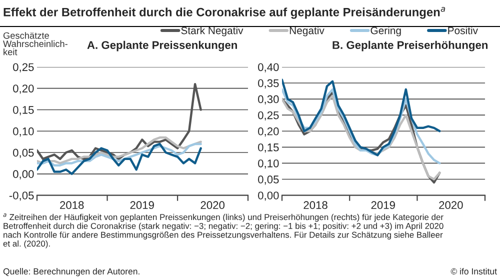  I want to click on y-tick-label: 0,35, so click(268, 83).